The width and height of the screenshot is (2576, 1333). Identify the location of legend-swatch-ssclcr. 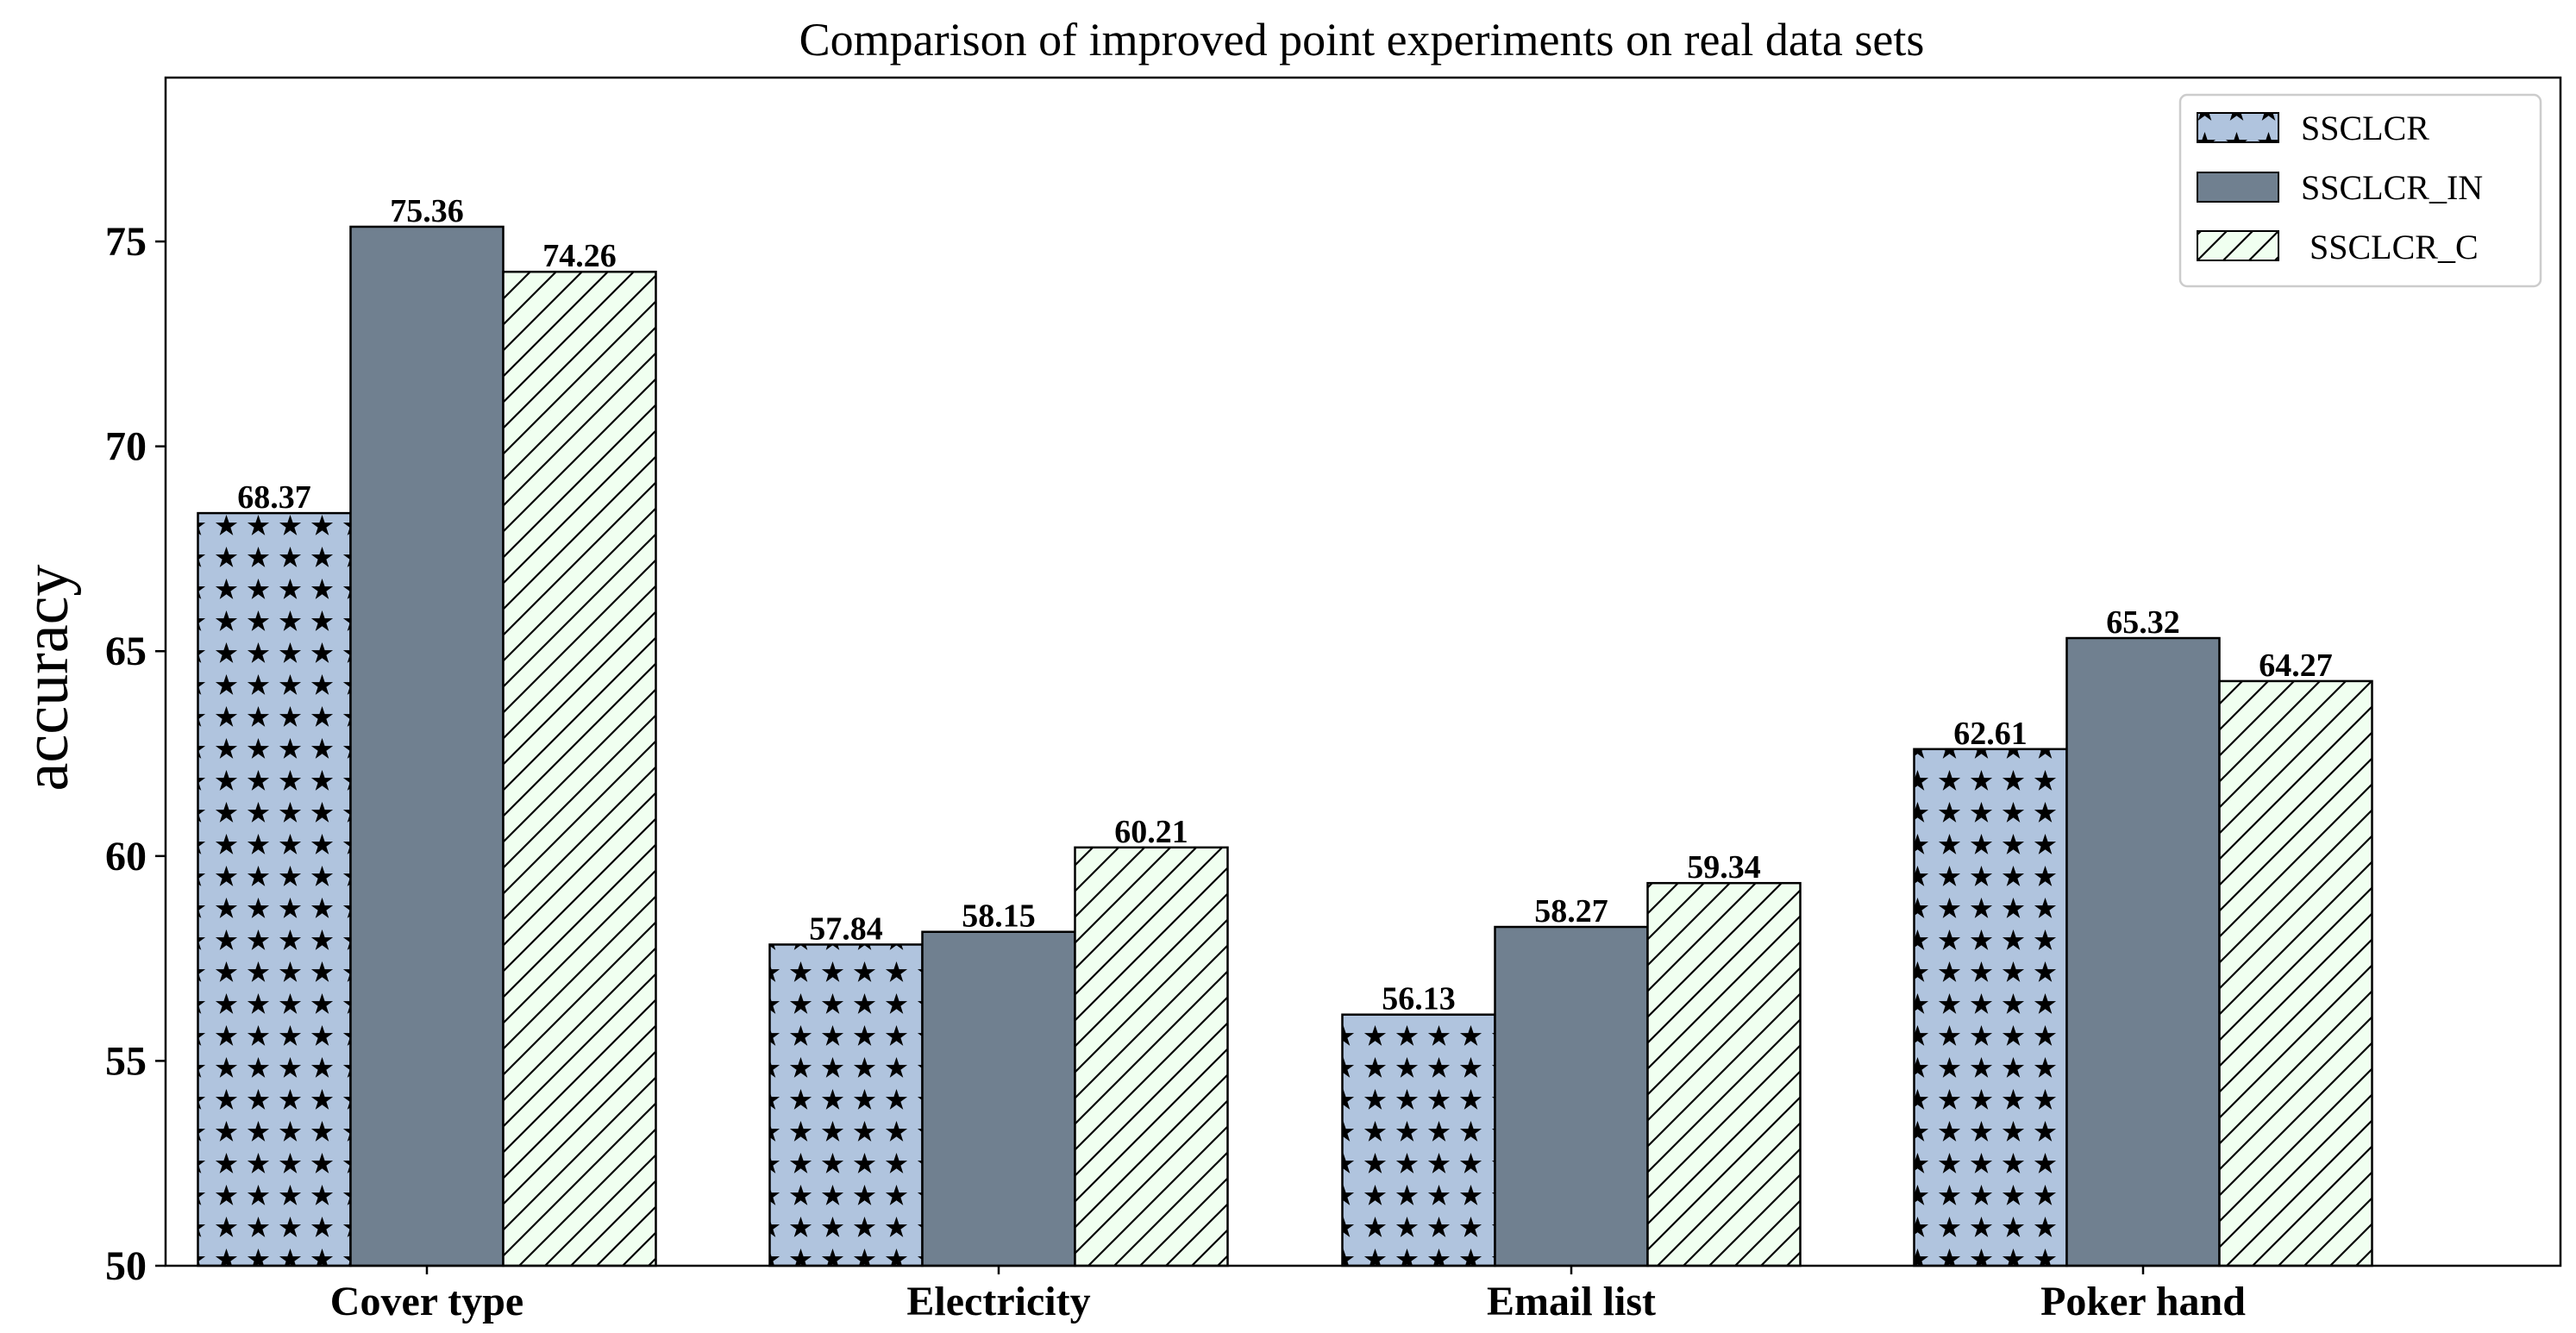
(2238, 127).